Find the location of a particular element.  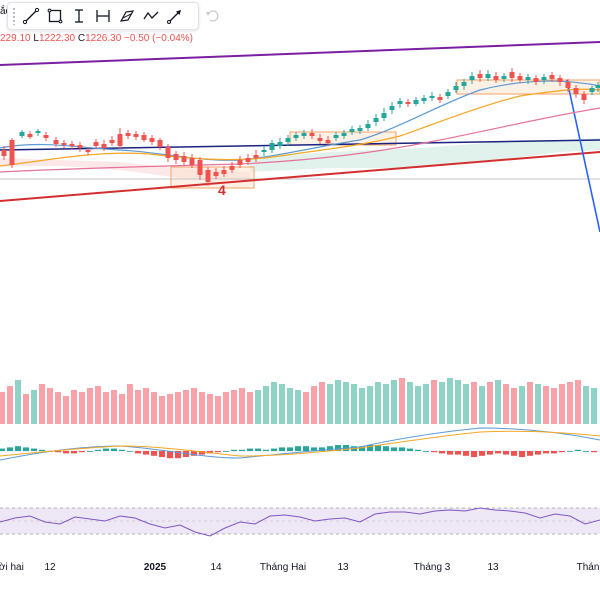

rsi-line is located at coordinates (300, 522).